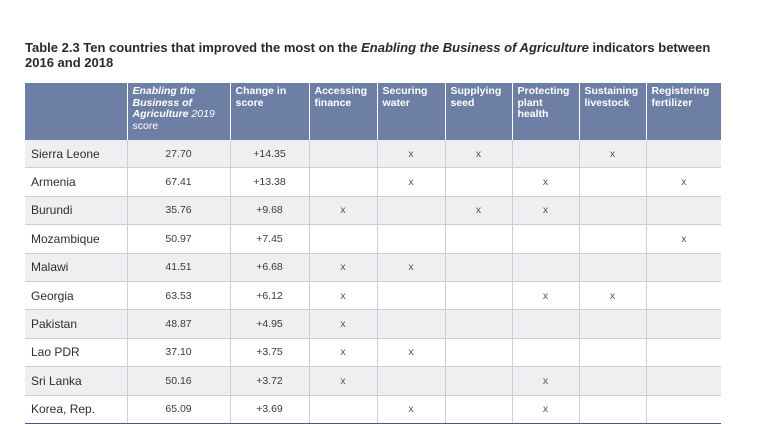 The width and height of the screenshot is (768, 424). I want to click on table-row: Mozambique 50.97 +7.45 x, so click(373, 239).